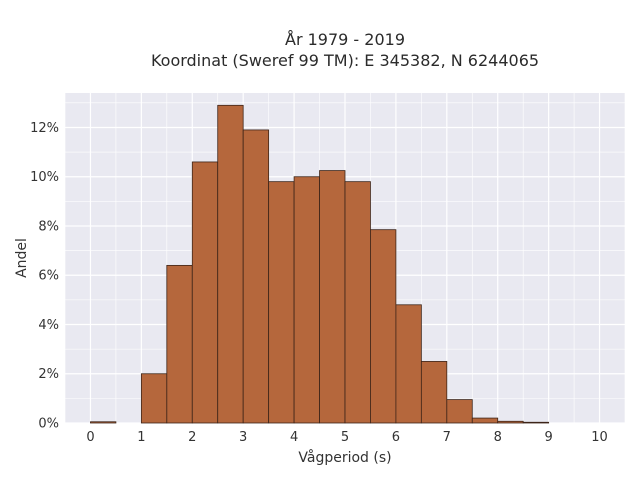 This screenshot has height=480, width=640. What do you see at coordinates (344, 457) in the screenshot?
I see `x-axis-label: Vågperiod (s)` at bounding box center [344, 457].